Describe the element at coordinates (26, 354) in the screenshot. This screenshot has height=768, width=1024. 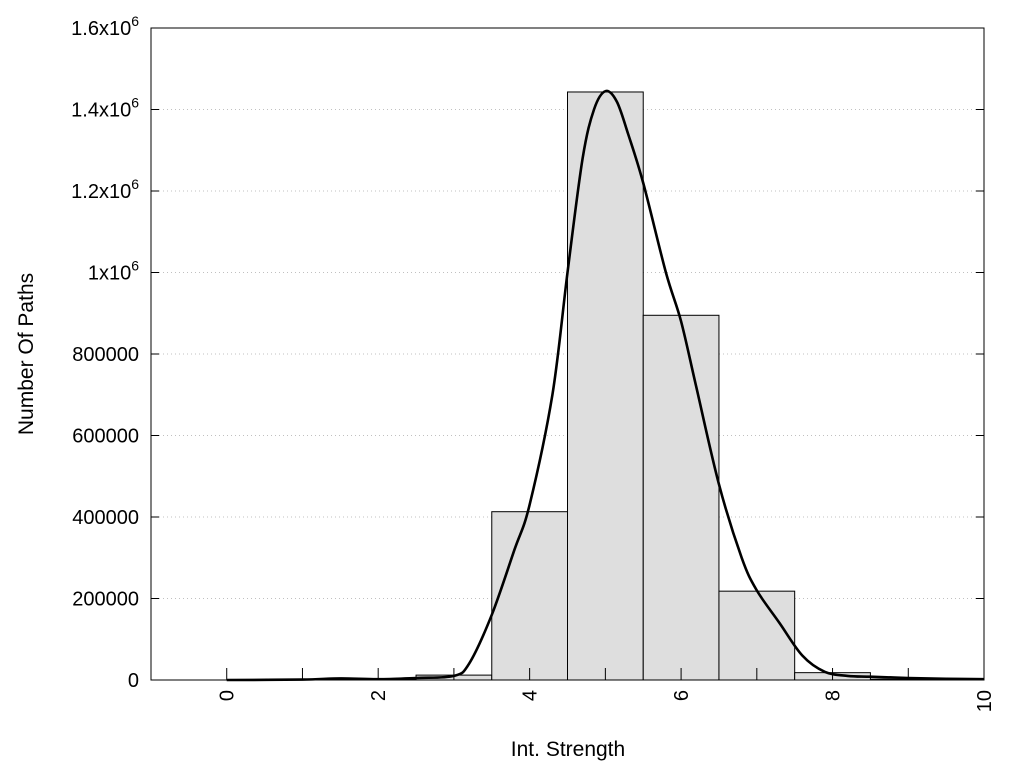
I see `y-axis-label: Number Of Paths` at that location.